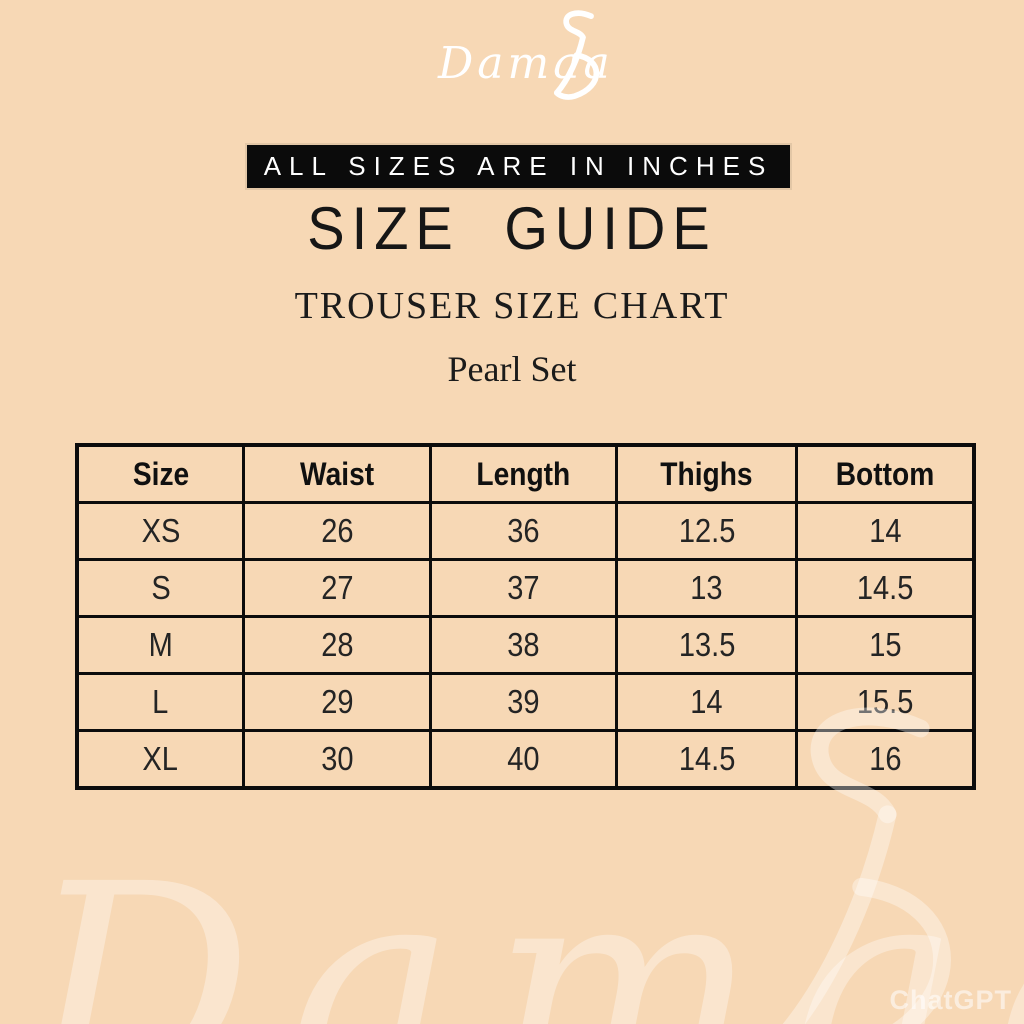 The width and height of the screenshot is (1024, 1024). Describe the element at coordinates (337, 702) in the screenshot. I see `data-cell: 29` at that location.